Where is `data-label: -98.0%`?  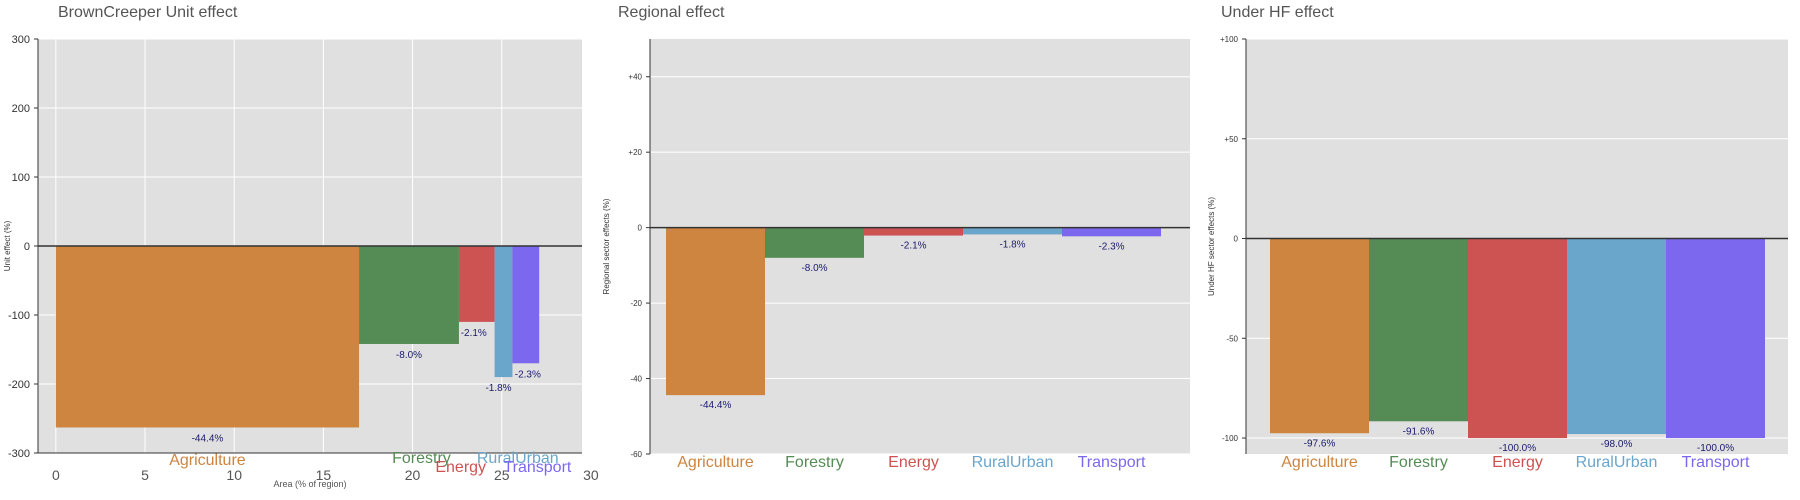 data-label: -98.0% is located at coordinates (1617, 444).